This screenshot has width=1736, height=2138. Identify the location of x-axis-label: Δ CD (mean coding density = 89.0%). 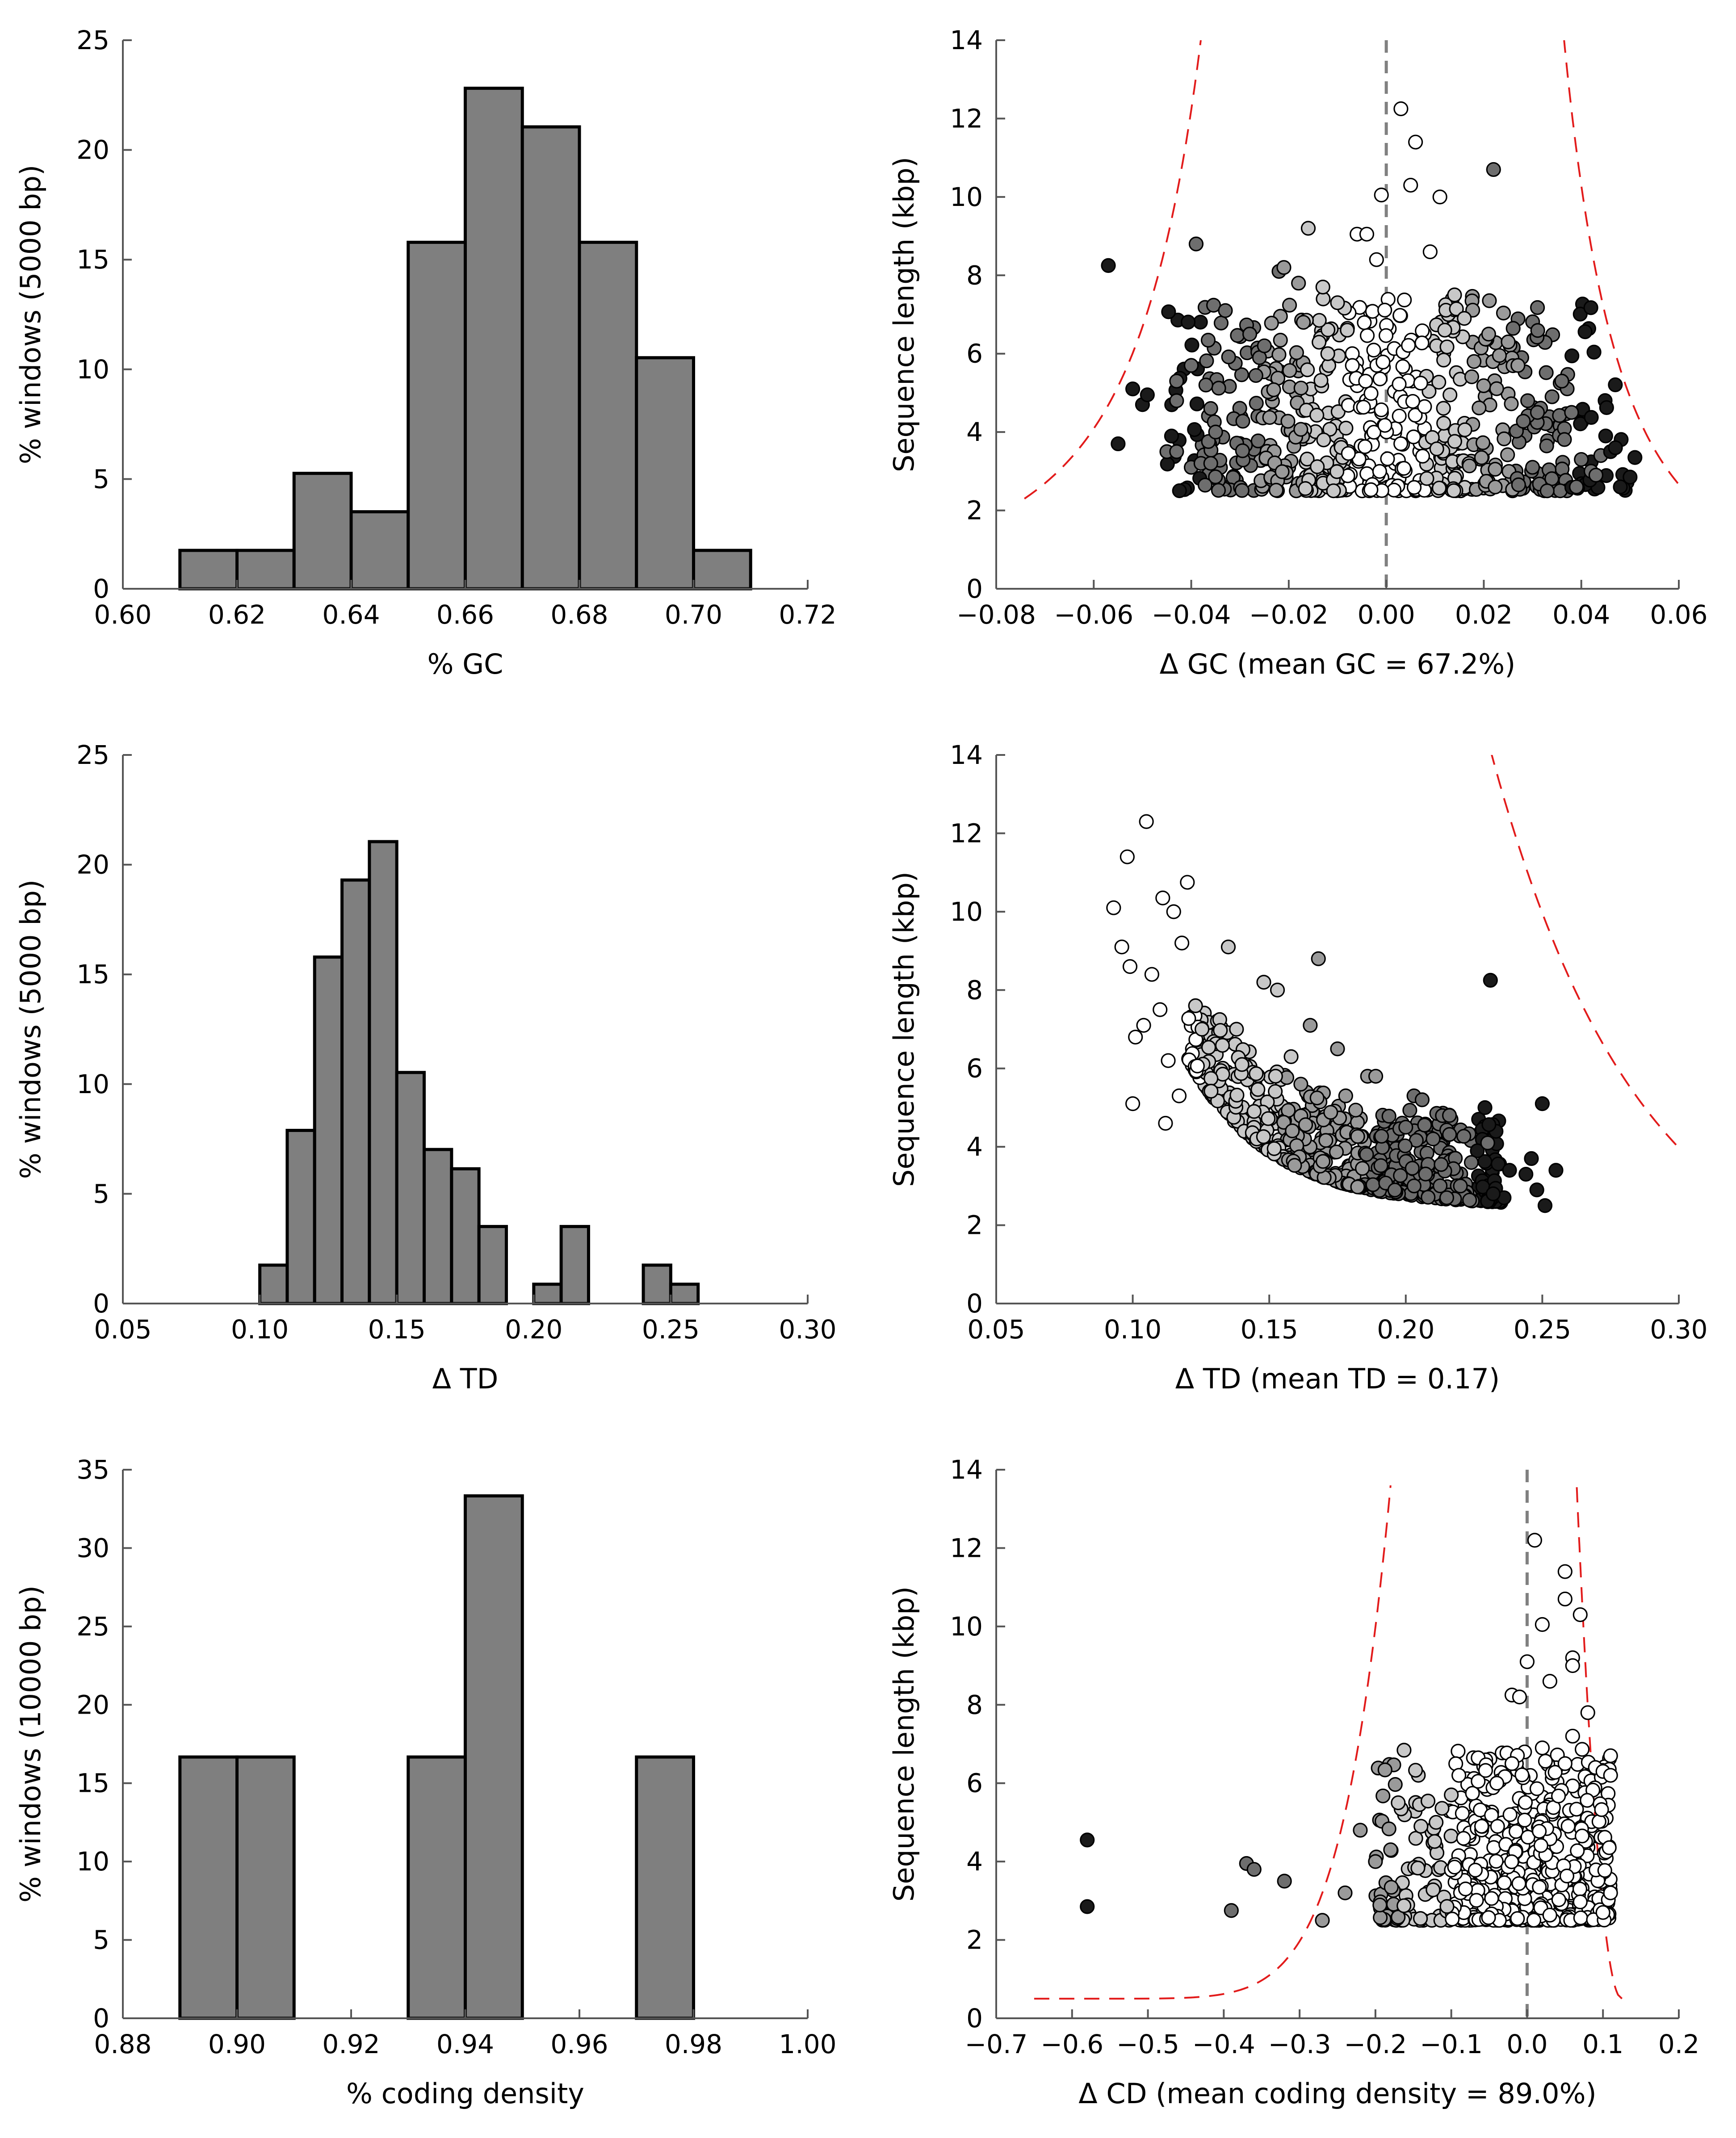
(1337, 2093).